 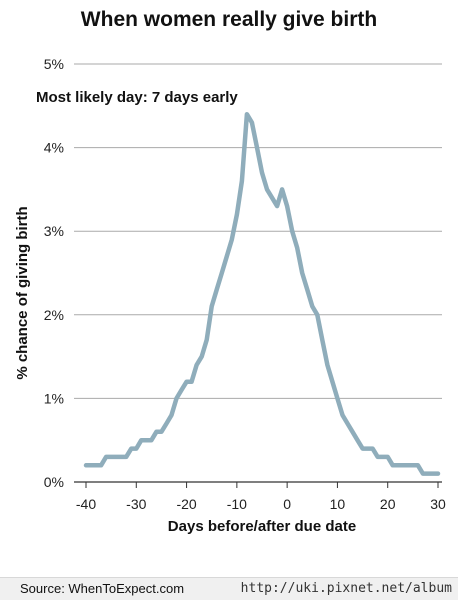 What do you see at coordinates (54, 273) in the screenshot?
I see `y-tick-labels: 0% 1% 2% 3% 4% 5%` at bounding box center [54, 273].